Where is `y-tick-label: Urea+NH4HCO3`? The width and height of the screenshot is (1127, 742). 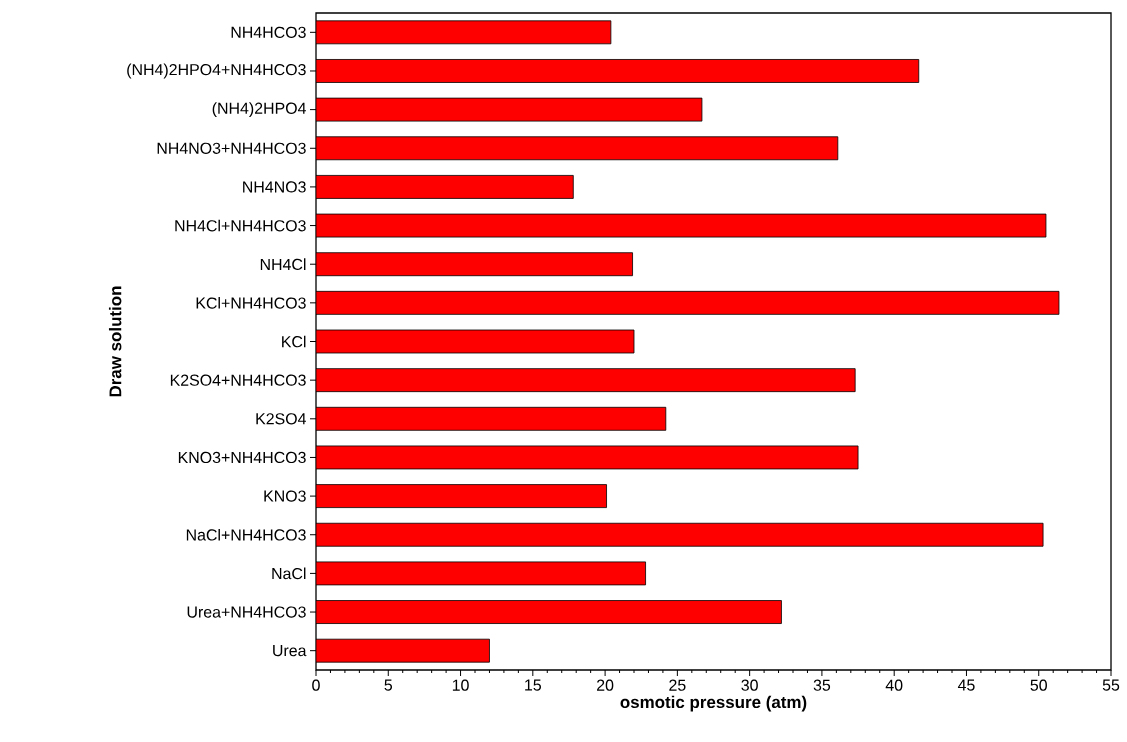 y-tick-label: Urea+NH4HCO3 is located at coordinates (246, 612).